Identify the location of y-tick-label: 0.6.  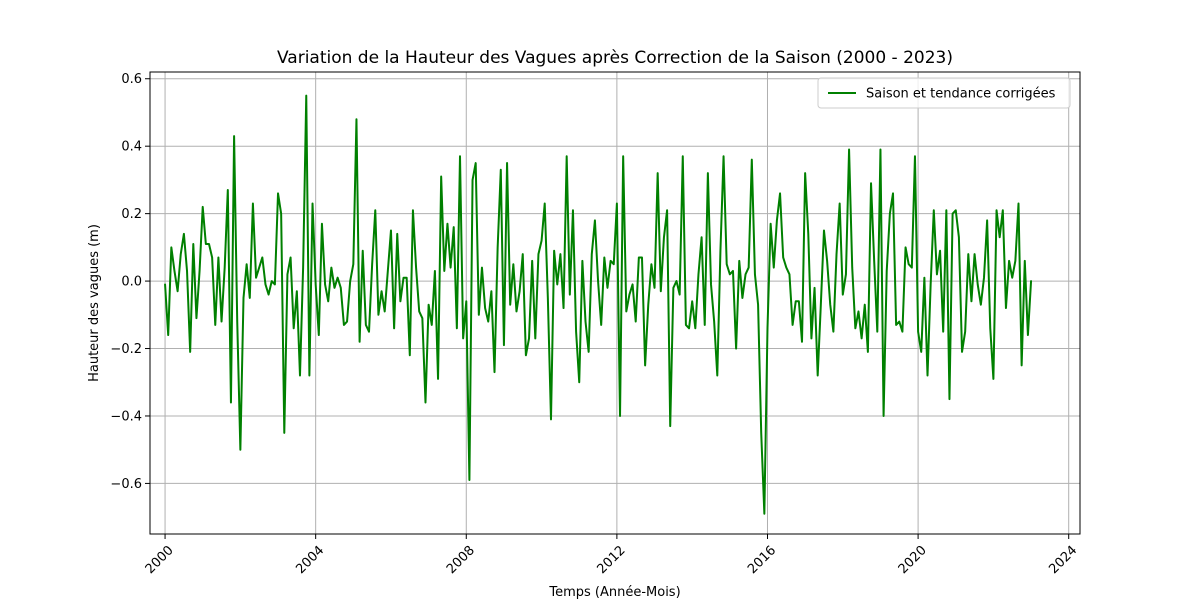
(131, 79).